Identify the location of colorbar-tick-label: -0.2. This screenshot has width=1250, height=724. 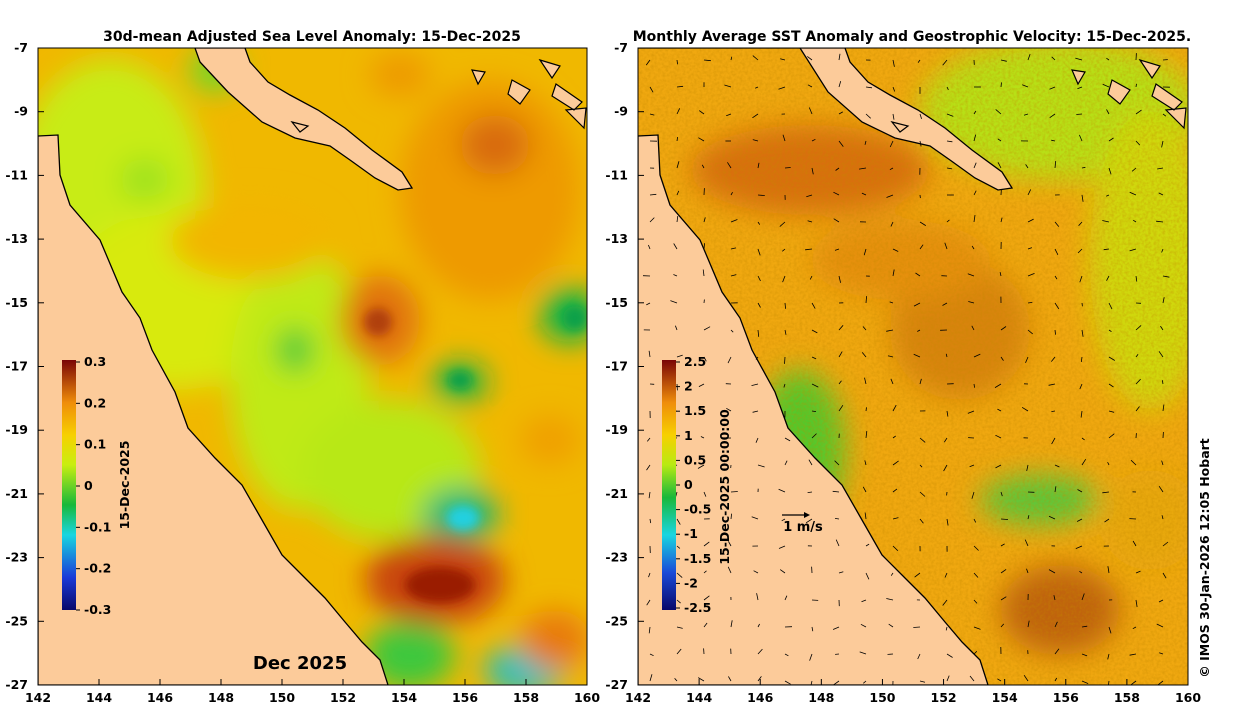
(97, 568).